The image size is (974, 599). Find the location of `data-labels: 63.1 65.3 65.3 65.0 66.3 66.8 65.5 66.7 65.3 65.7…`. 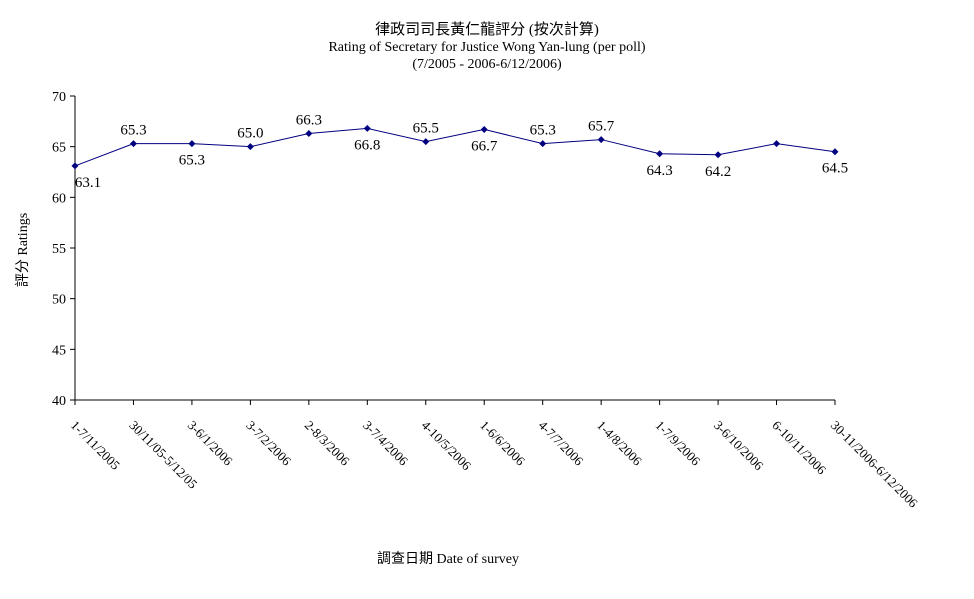

data-labels: 63.1 65.3 65.3 65.0 66.3 66.8 65.5 66.7 65.3 65.7… is located at coordinates (461, 151).